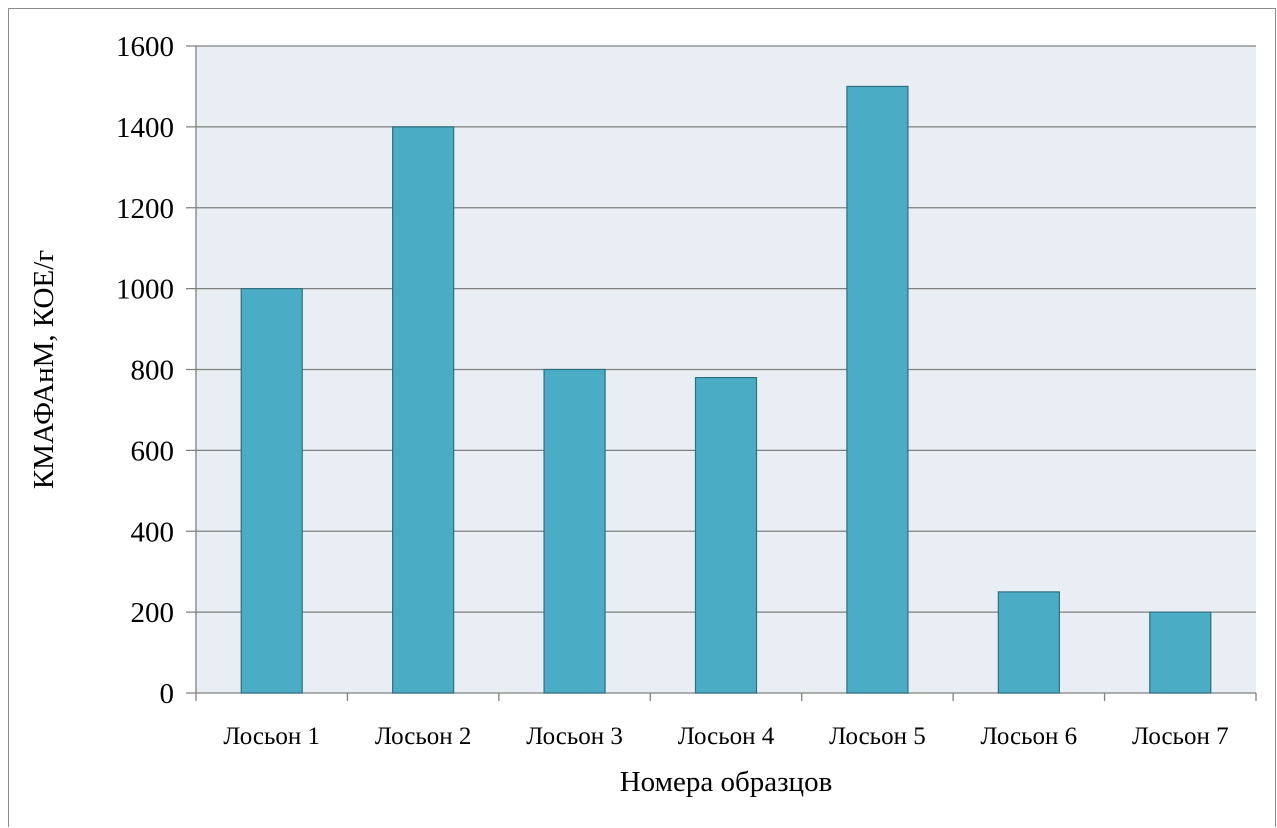 This screenshot has height=828, width=1277. Describe the element at coordinates (153, 371) in the screenshot. I see `y-tick-label: 800` at that location.